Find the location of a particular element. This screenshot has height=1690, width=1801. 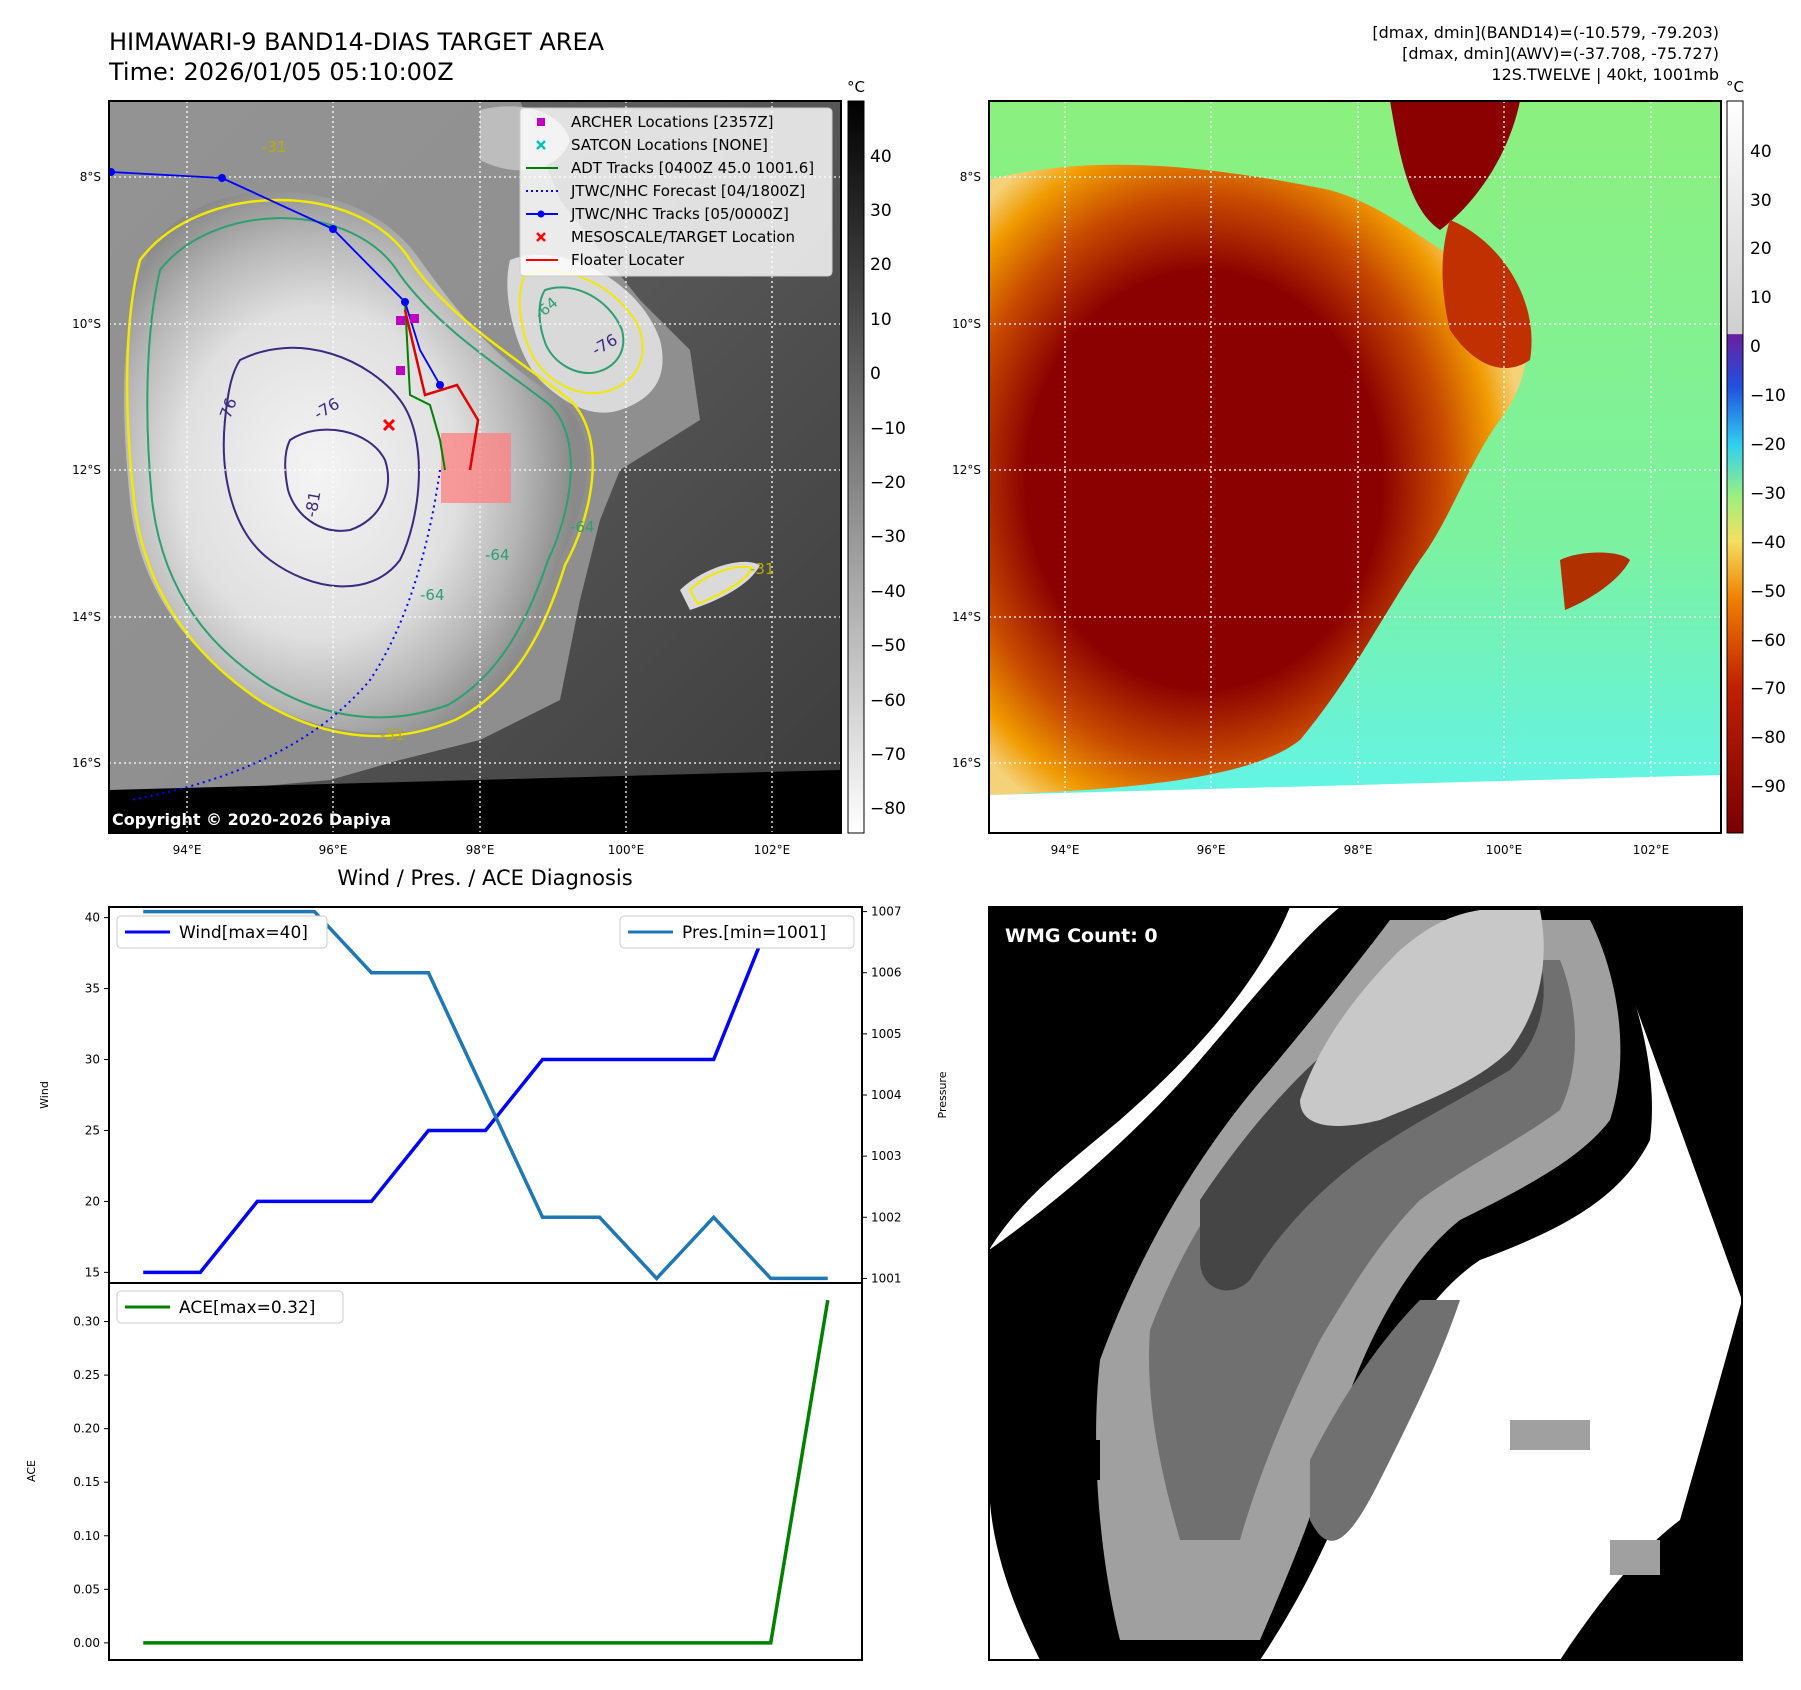

wind-line is located at coordinates (485, 1095).